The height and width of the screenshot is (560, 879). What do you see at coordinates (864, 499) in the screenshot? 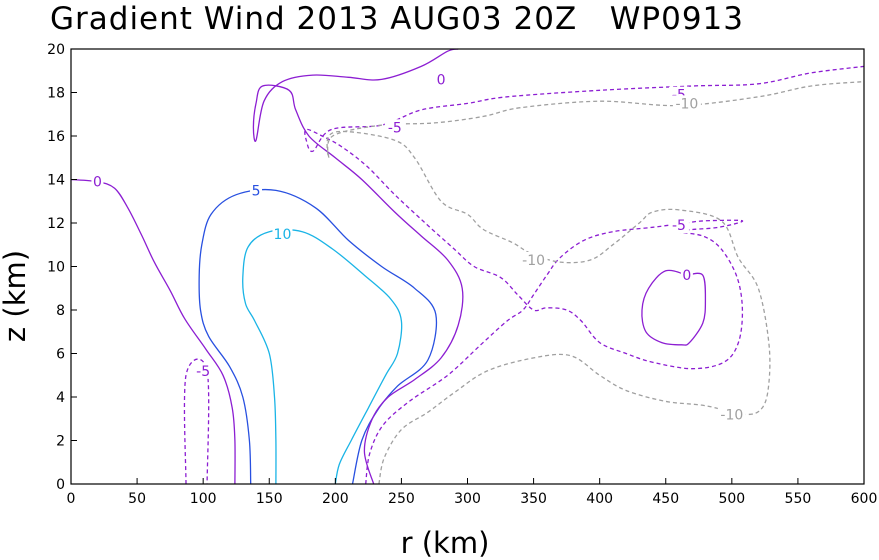
I see `x-tick-label: 600` at bounding box center [864, 499].